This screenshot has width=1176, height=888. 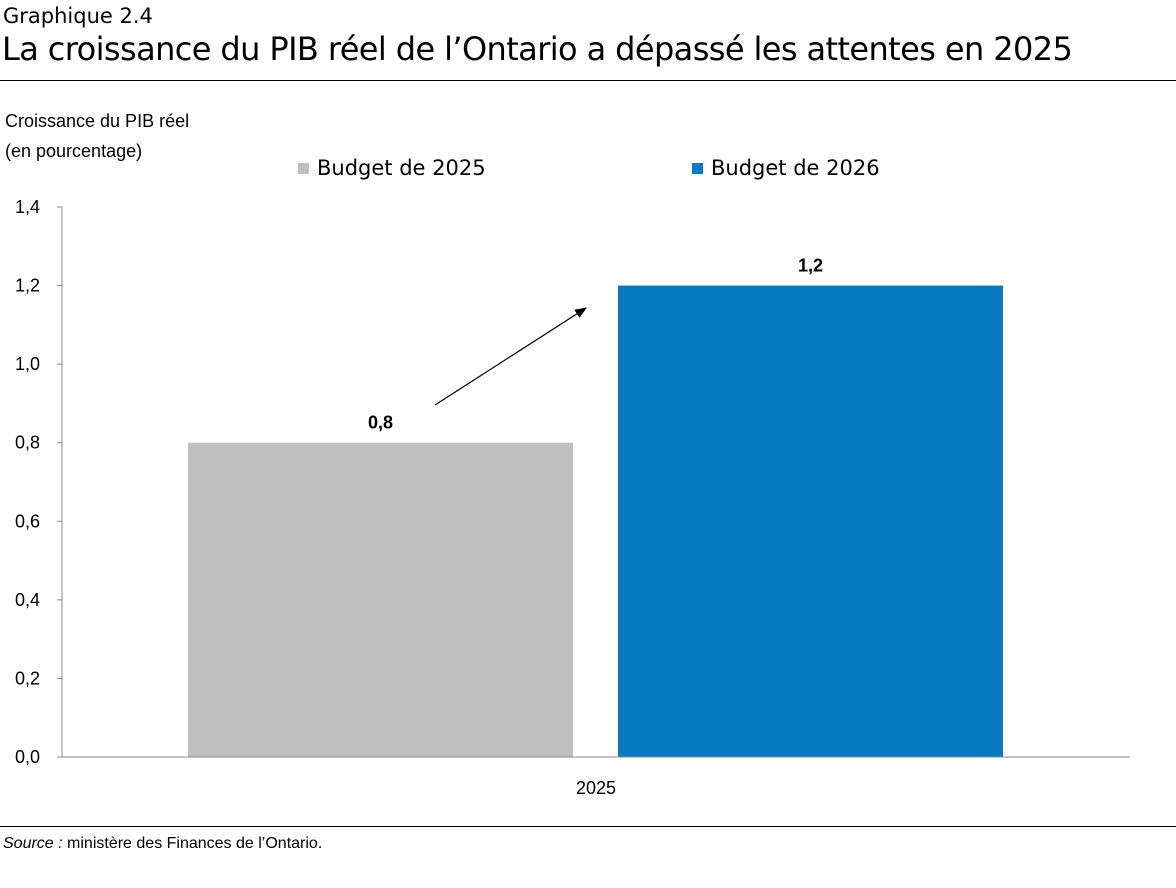 I want to click on legend-item-budget-2025: Budget de 2025, so click(x=392, y=168).